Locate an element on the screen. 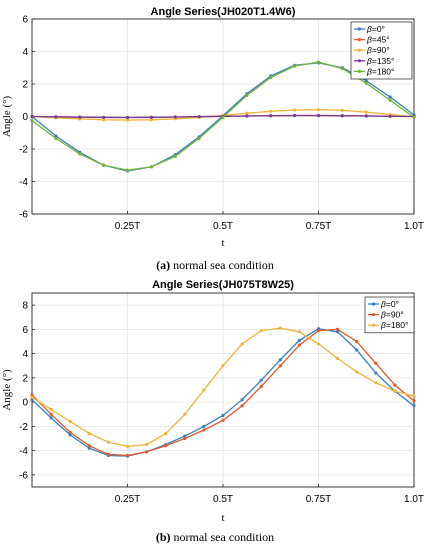  legend-label: β=0° is located at coordinates (389, 304).